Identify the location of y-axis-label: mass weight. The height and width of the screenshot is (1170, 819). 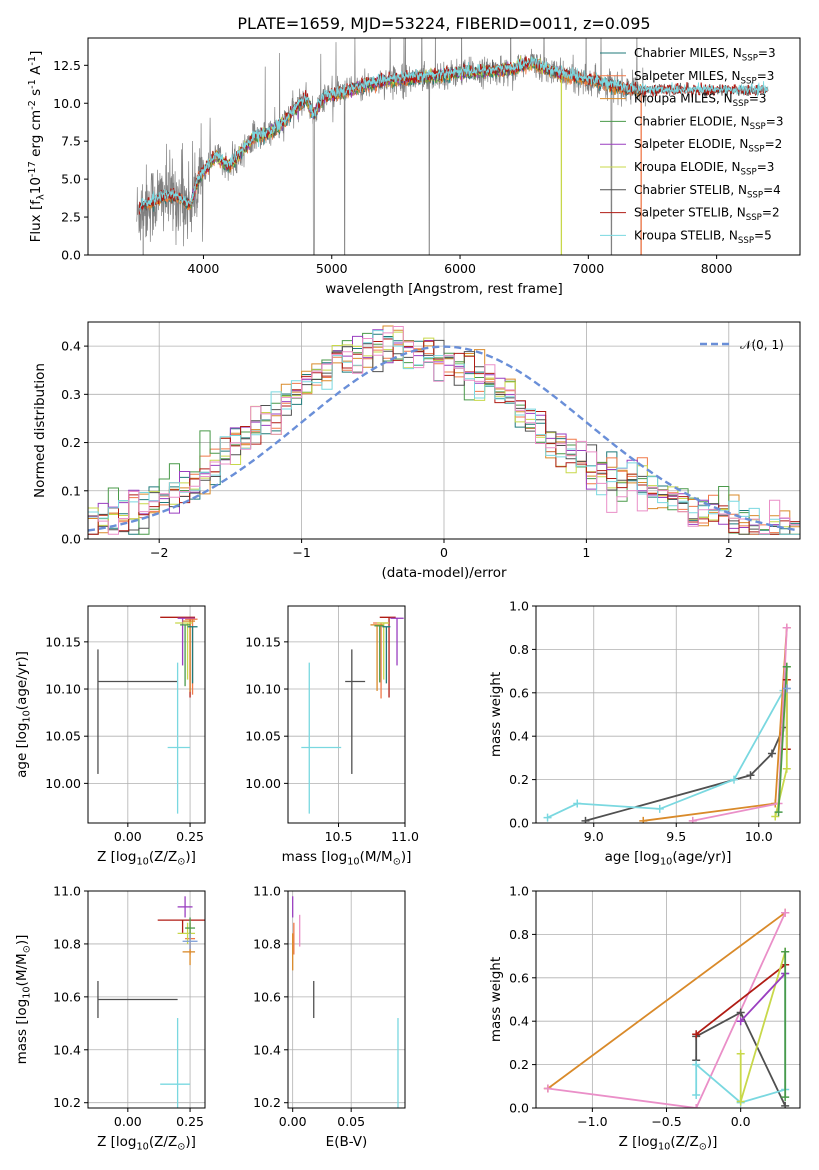
(496, 999).